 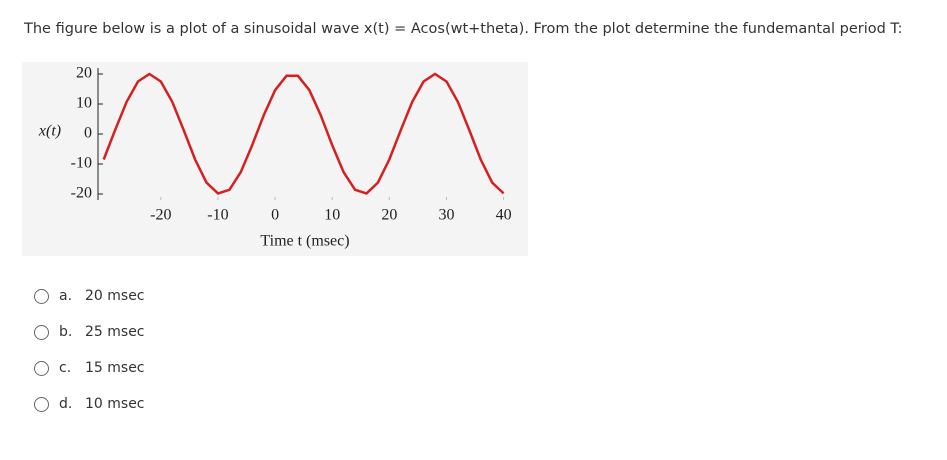 I want to click on option-letter: a., so click(x=66, y=296).